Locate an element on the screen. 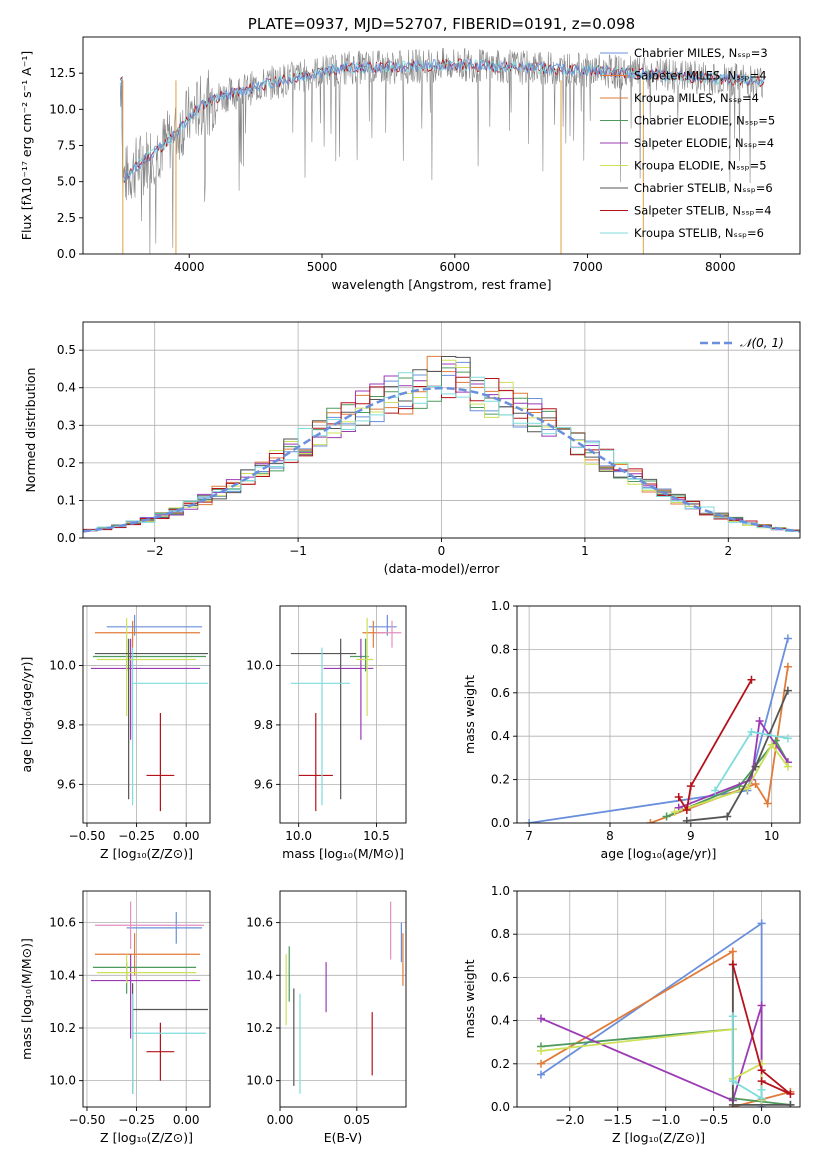  x-tick-label: 0 is located at coordinates (442, 551).